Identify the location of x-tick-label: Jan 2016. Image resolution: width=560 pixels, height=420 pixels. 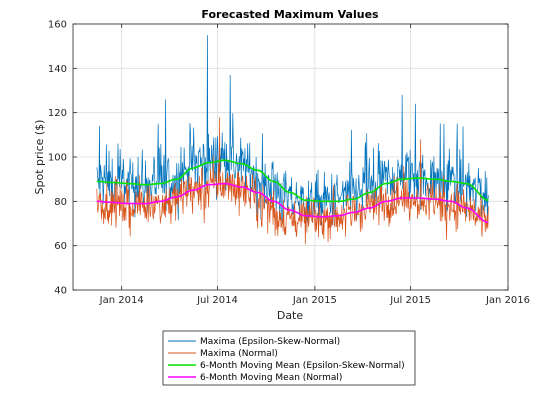
(507, 300).